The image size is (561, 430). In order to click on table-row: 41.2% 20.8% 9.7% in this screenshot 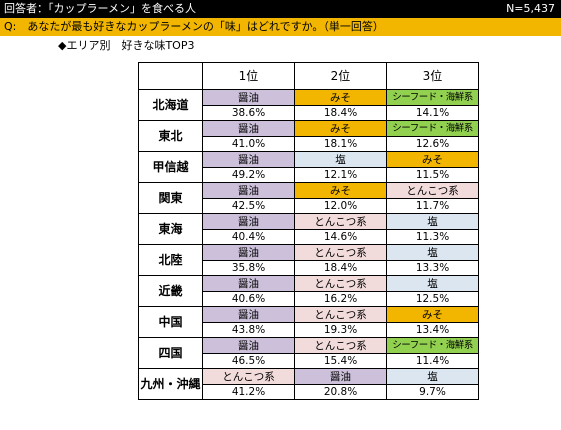, I will do `click(309, 392)`.